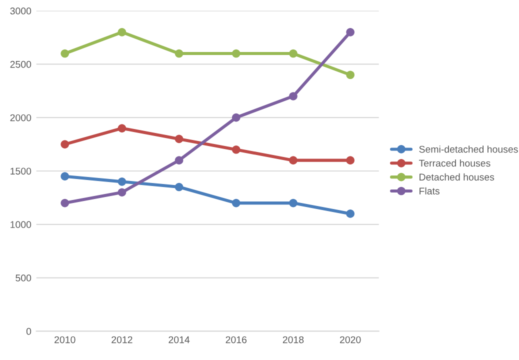 The image size is (519, 360). I want to click on y-tick-label: 1000, so click(21, 224).